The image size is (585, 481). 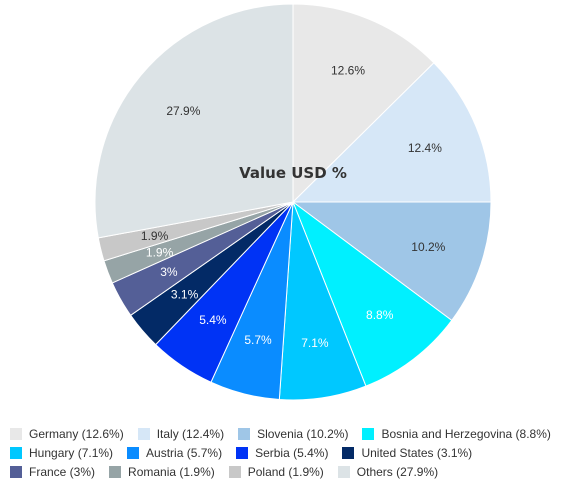 What do you see at coordinates (315, 343) in the screenshot?
I see `slice-value-label: 7.1%` at bounding box center [315, 343].